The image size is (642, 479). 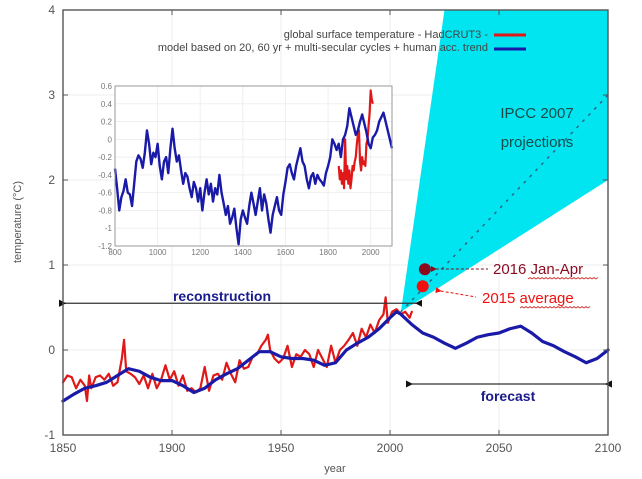 What do you see at coordinates (51, 265) in the screenshot?
I see `y-tick-label-1: 1` at bounding box center [51, 265].